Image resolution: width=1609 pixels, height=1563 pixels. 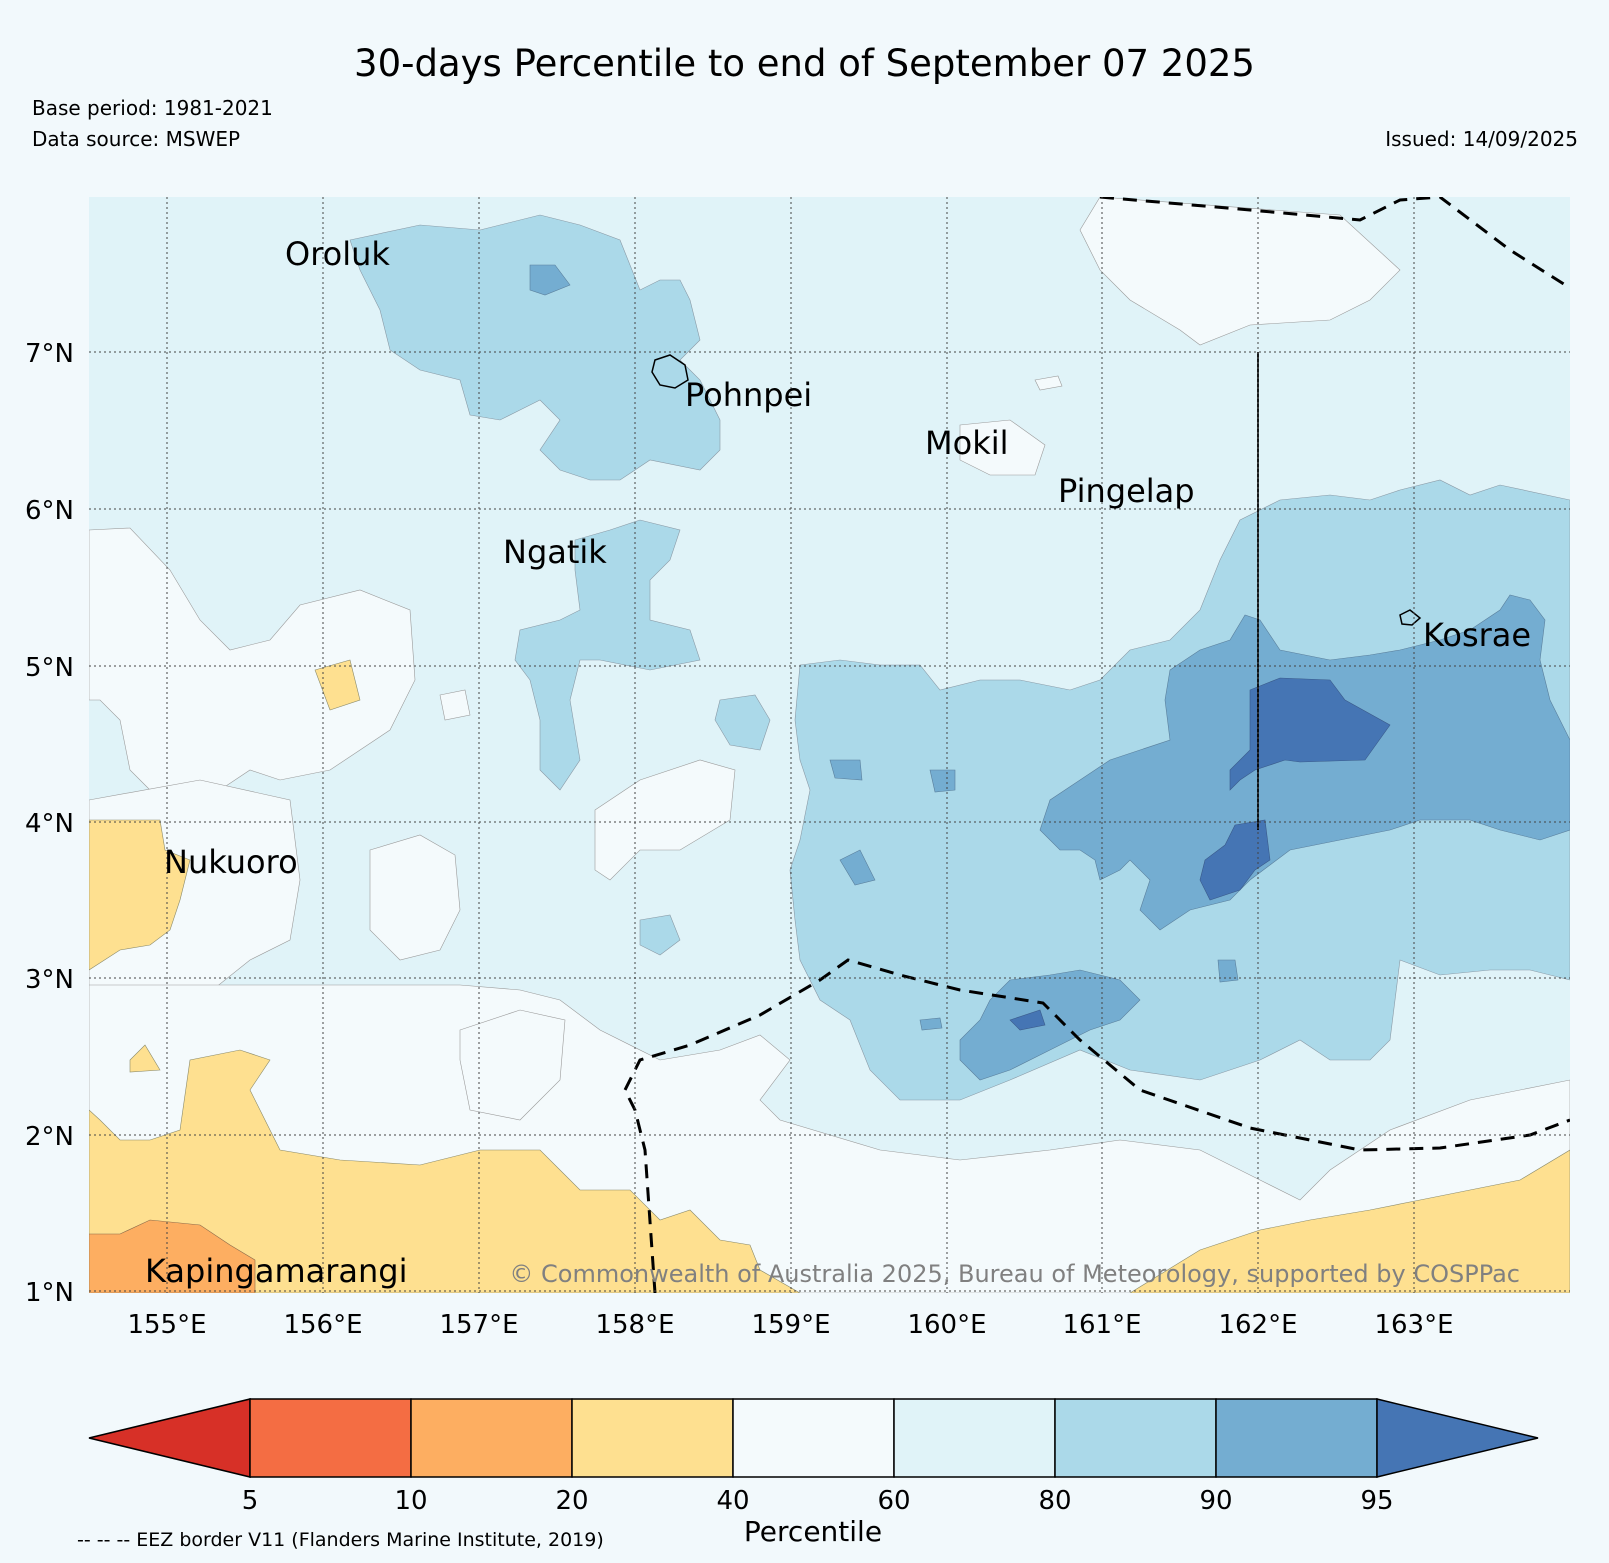 I want to click on lon-tick: 161°E, so click(x=1101, y=1325).